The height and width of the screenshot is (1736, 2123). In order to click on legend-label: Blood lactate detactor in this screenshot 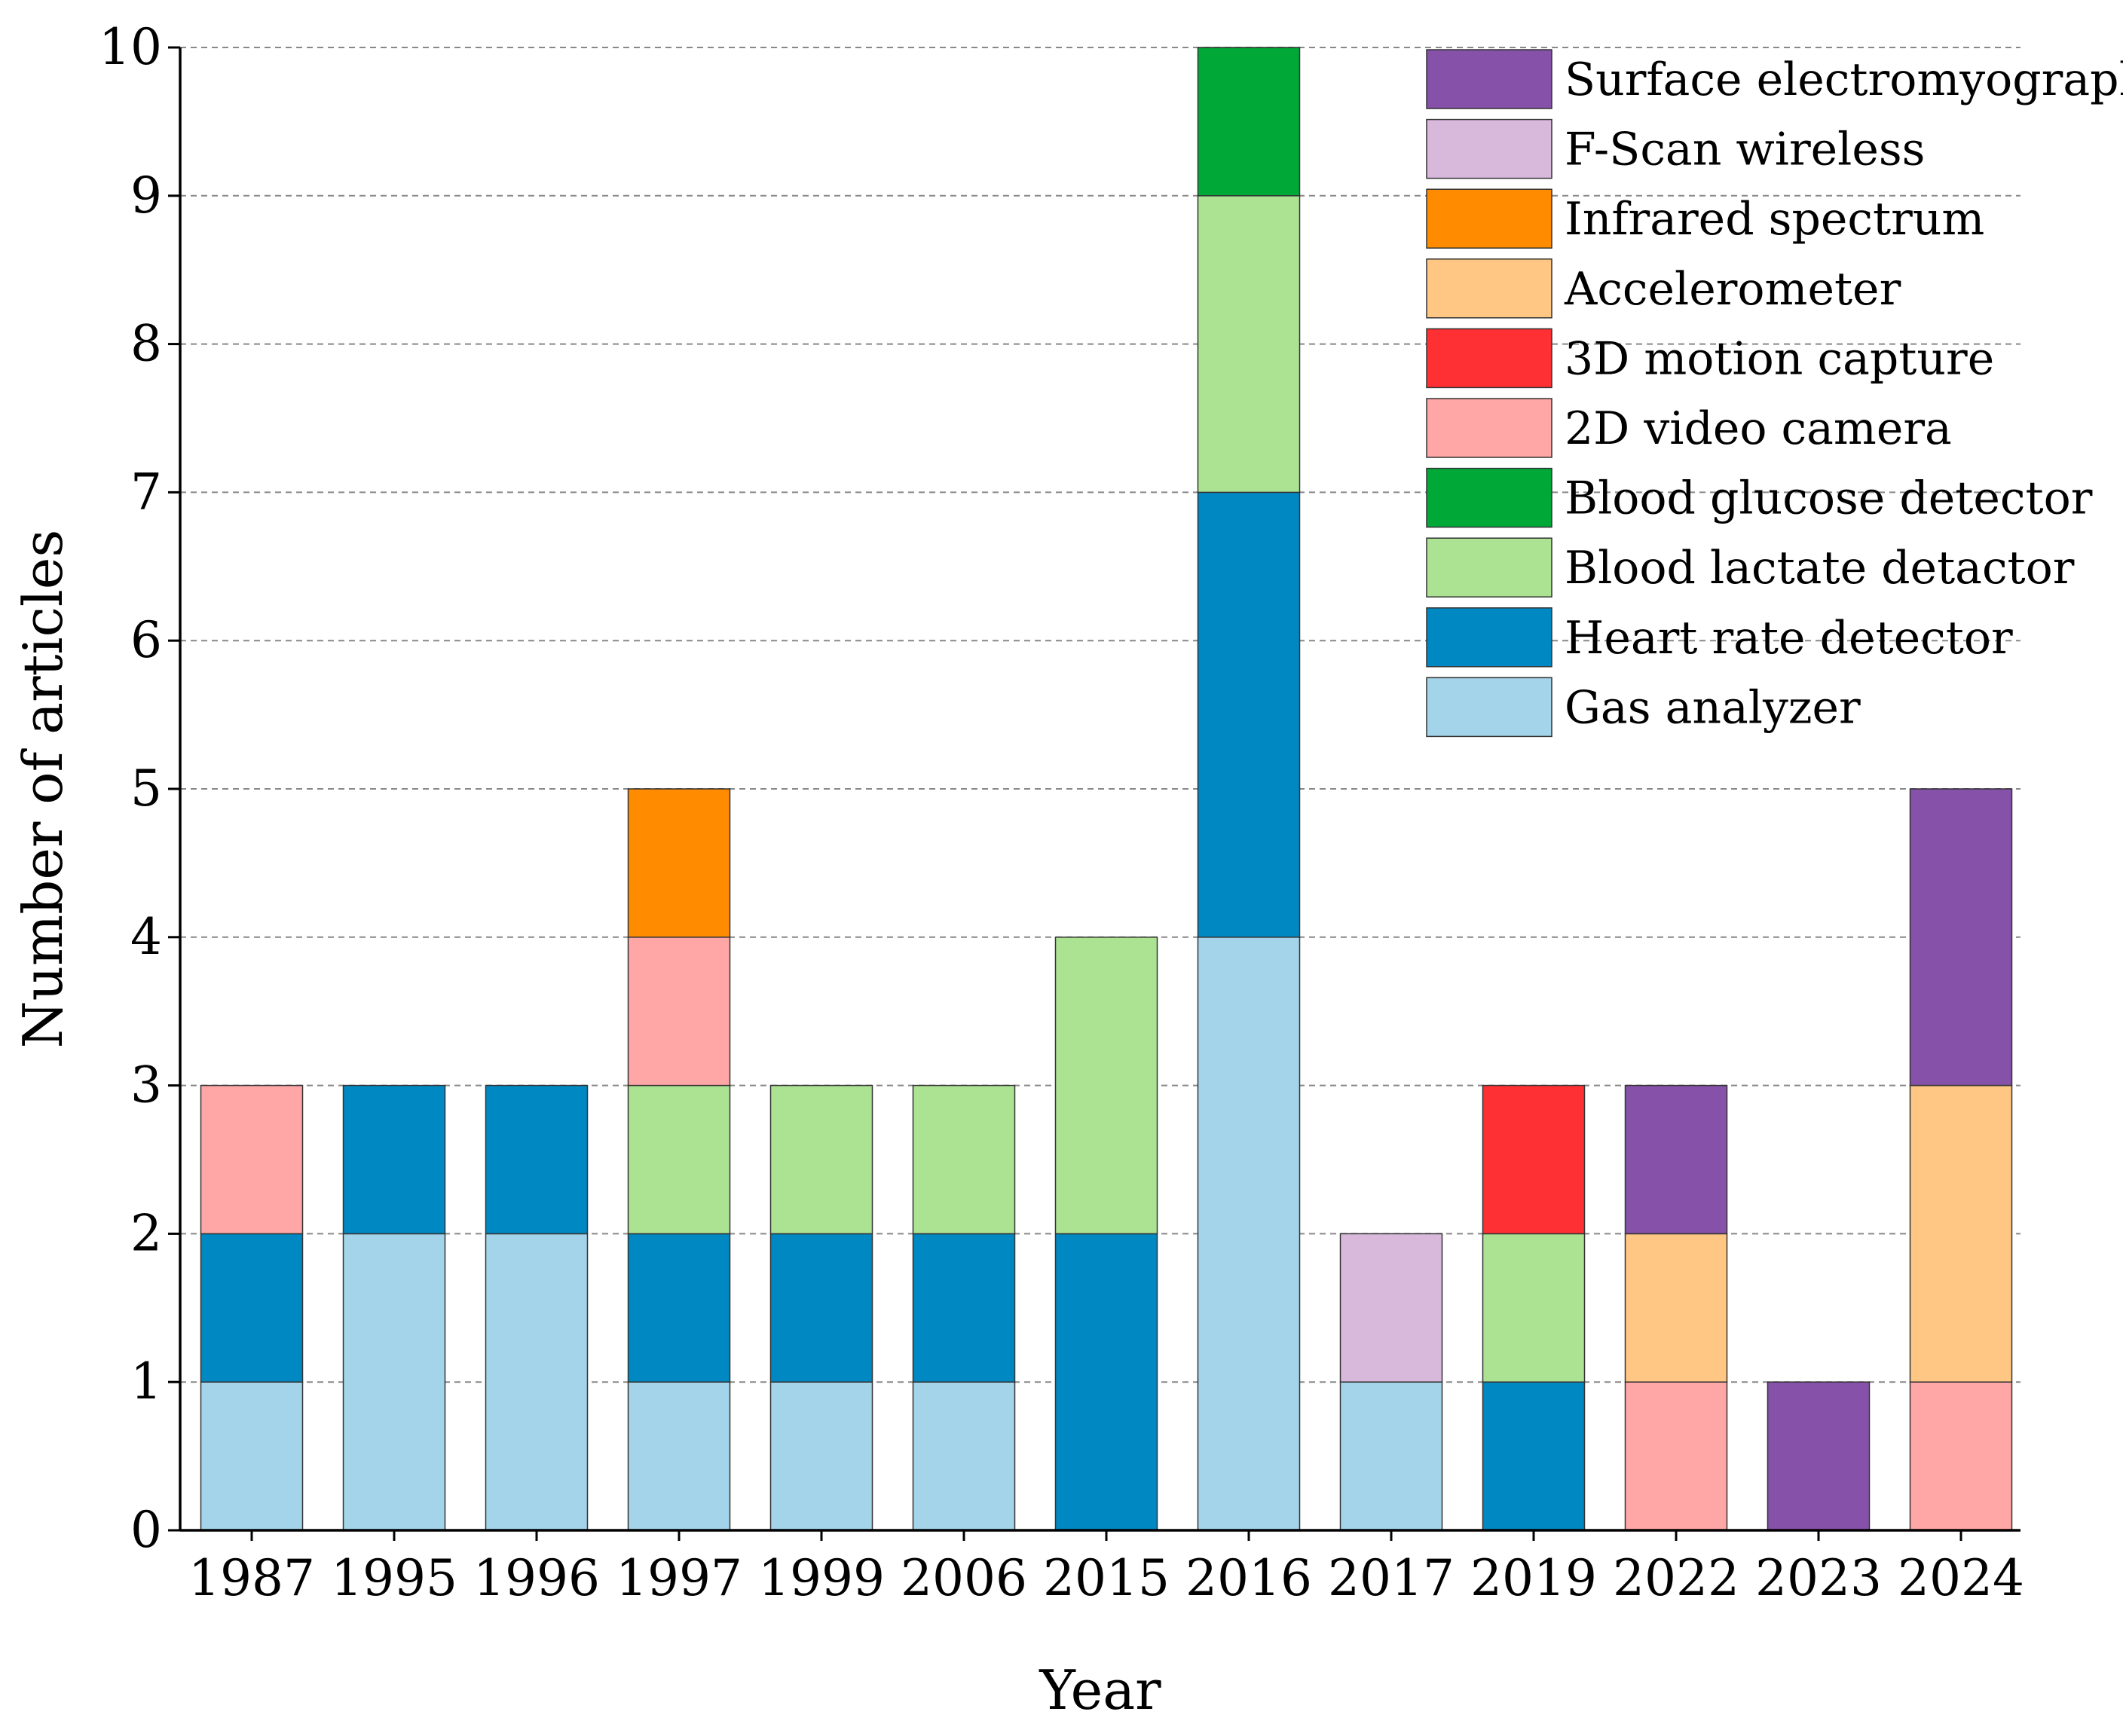, I will do `click(1820, 568)`.